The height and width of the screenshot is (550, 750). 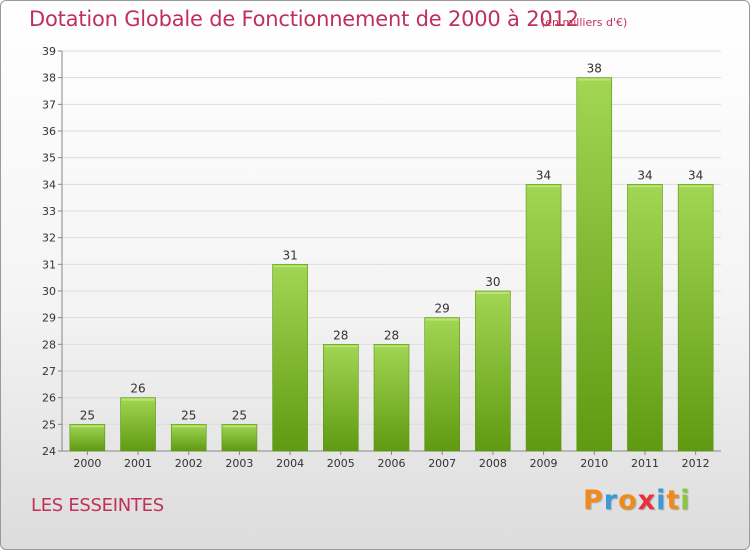 What do you see at coordinates (87, 463) in the screenshot?
I see `x-tick-label: 2000` at bounding box center [87, 463].